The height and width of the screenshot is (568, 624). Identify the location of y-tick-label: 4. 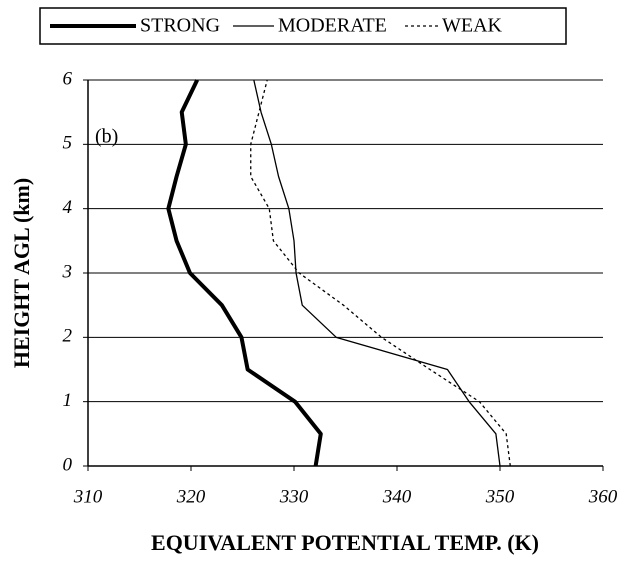
(68, 207).